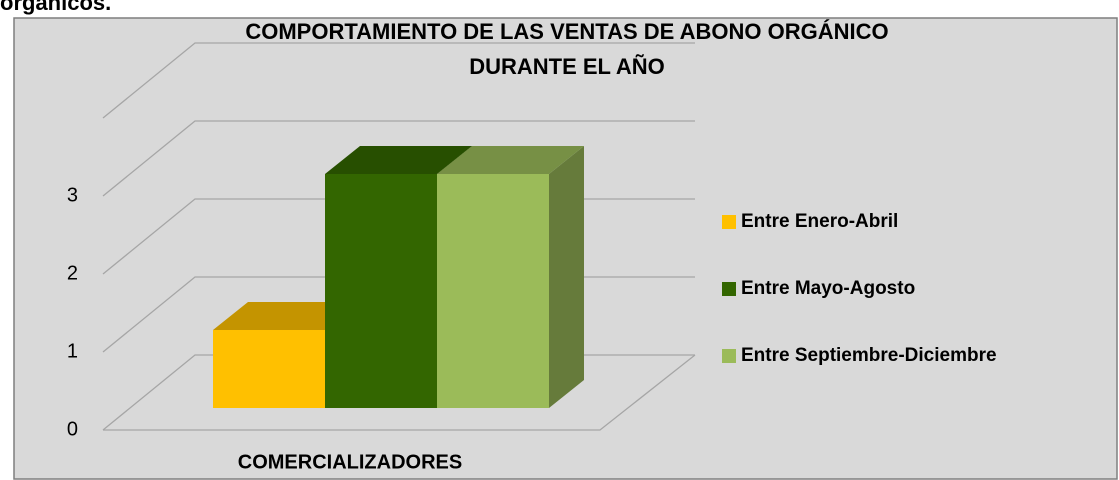  Describe the element at coordinates (567, 66) in the screenshot. I see `chart-title: DURANTE EL AÑO` at that location.